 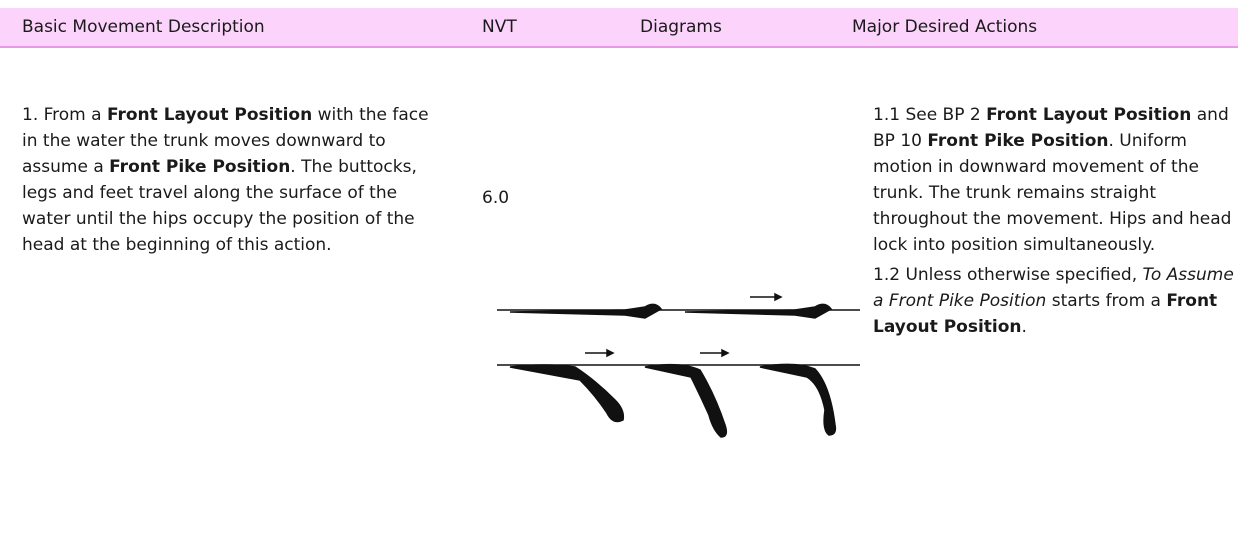 I want to click on diagram, so click(x=678, y=365).